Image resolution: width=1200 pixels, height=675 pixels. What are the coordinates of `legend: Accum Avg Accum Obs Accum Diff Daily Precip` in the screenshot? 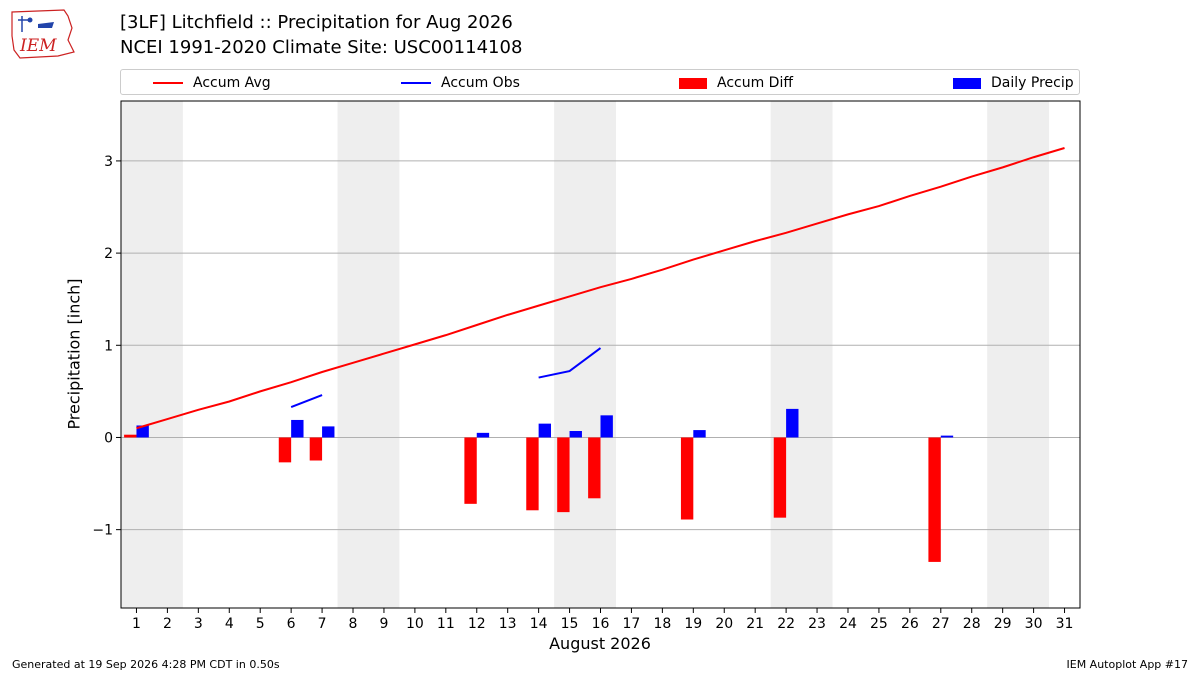 It's located at (600, 82).